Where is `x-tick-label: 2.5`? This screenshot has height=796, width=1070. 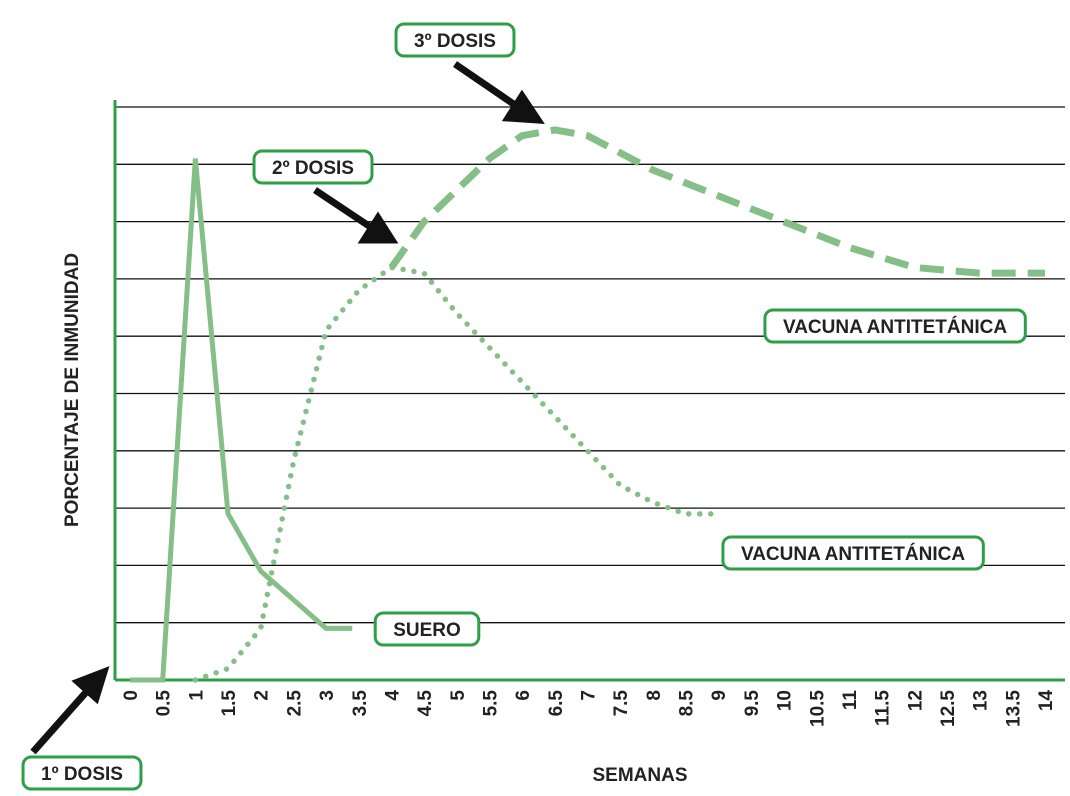
x-tick-label: 2.5 is located at coordinates (294, 703).